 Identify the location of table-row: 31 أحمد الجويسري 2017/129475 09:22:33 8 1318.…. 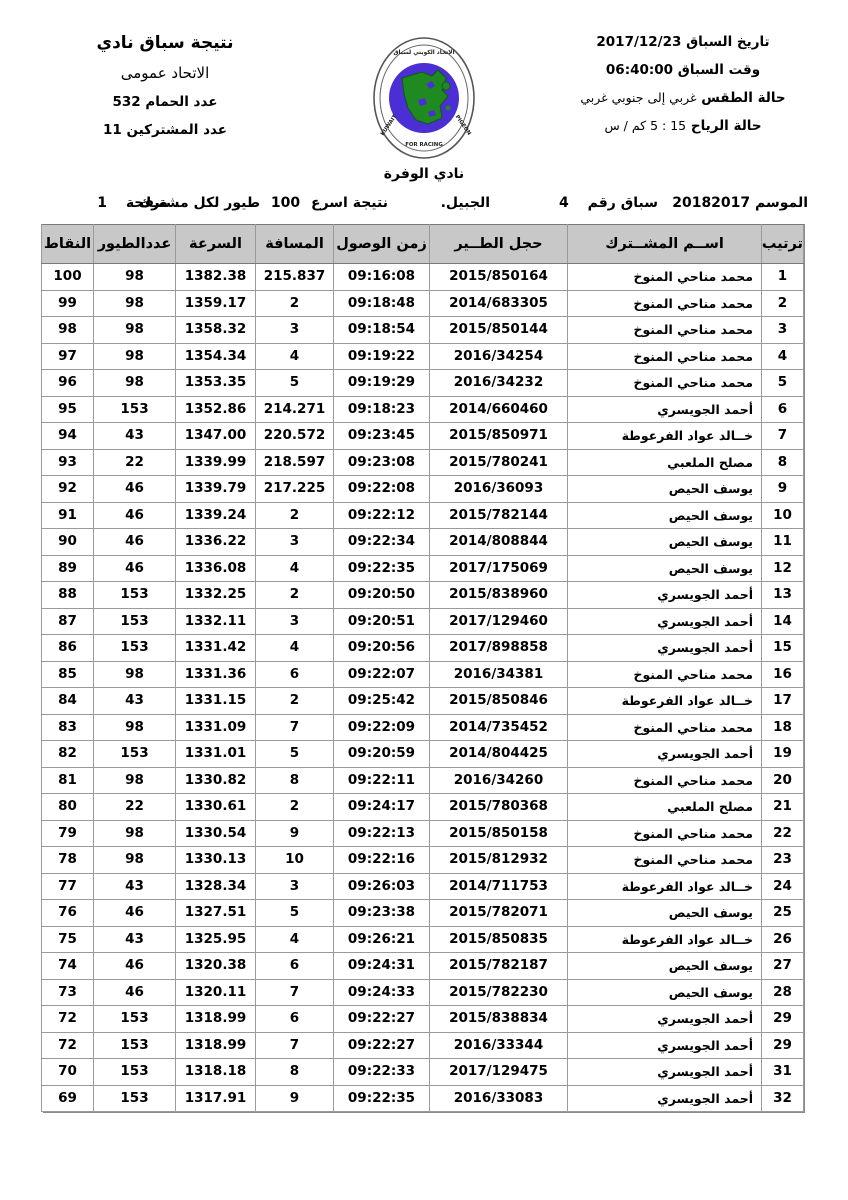
(422, 1072).